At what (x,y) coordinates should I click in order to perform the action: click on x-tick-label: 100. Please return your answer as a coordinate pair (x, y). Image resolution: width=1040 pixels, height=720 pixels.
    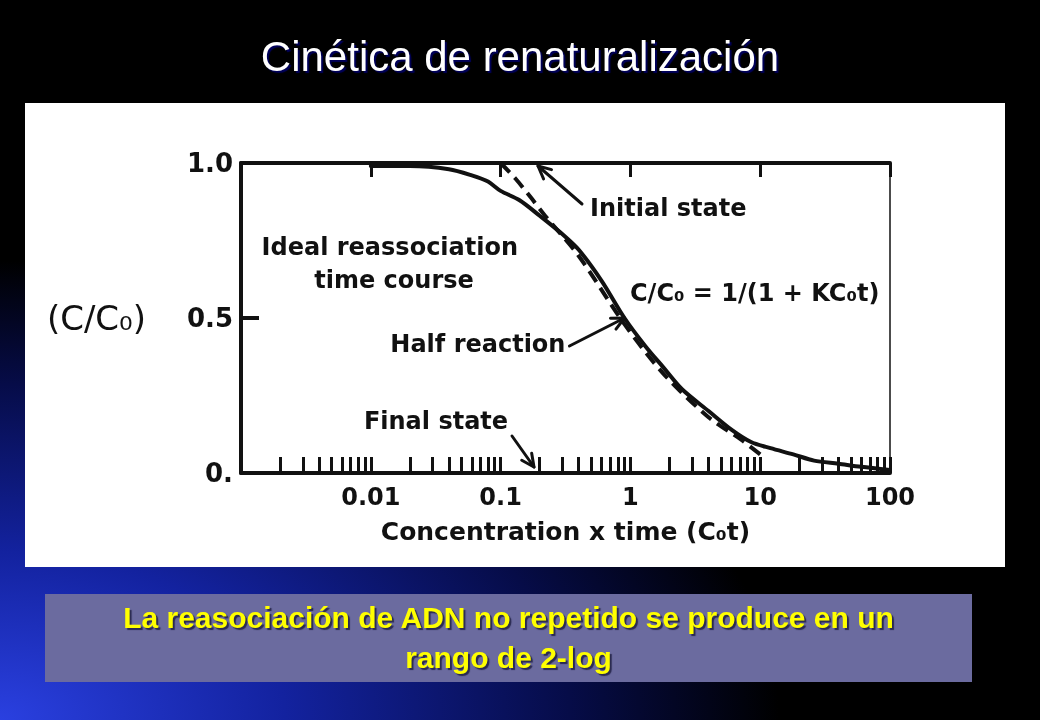
    Looking at the image, I should click on (890, 497).